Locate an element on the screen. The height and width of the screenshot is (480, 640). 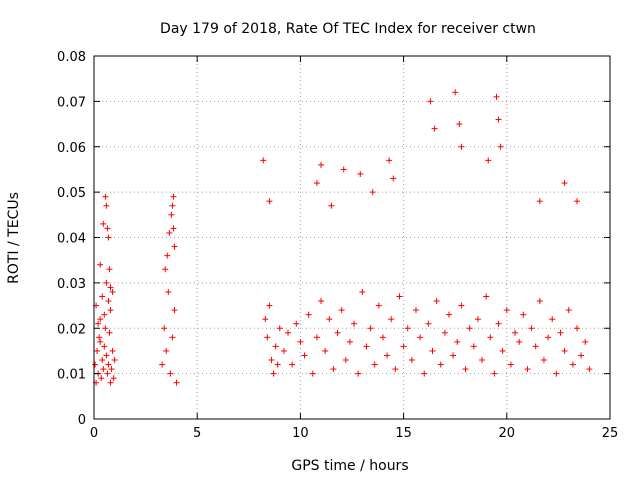
x-tick-label: 10 is located at coordinates (300, 433).